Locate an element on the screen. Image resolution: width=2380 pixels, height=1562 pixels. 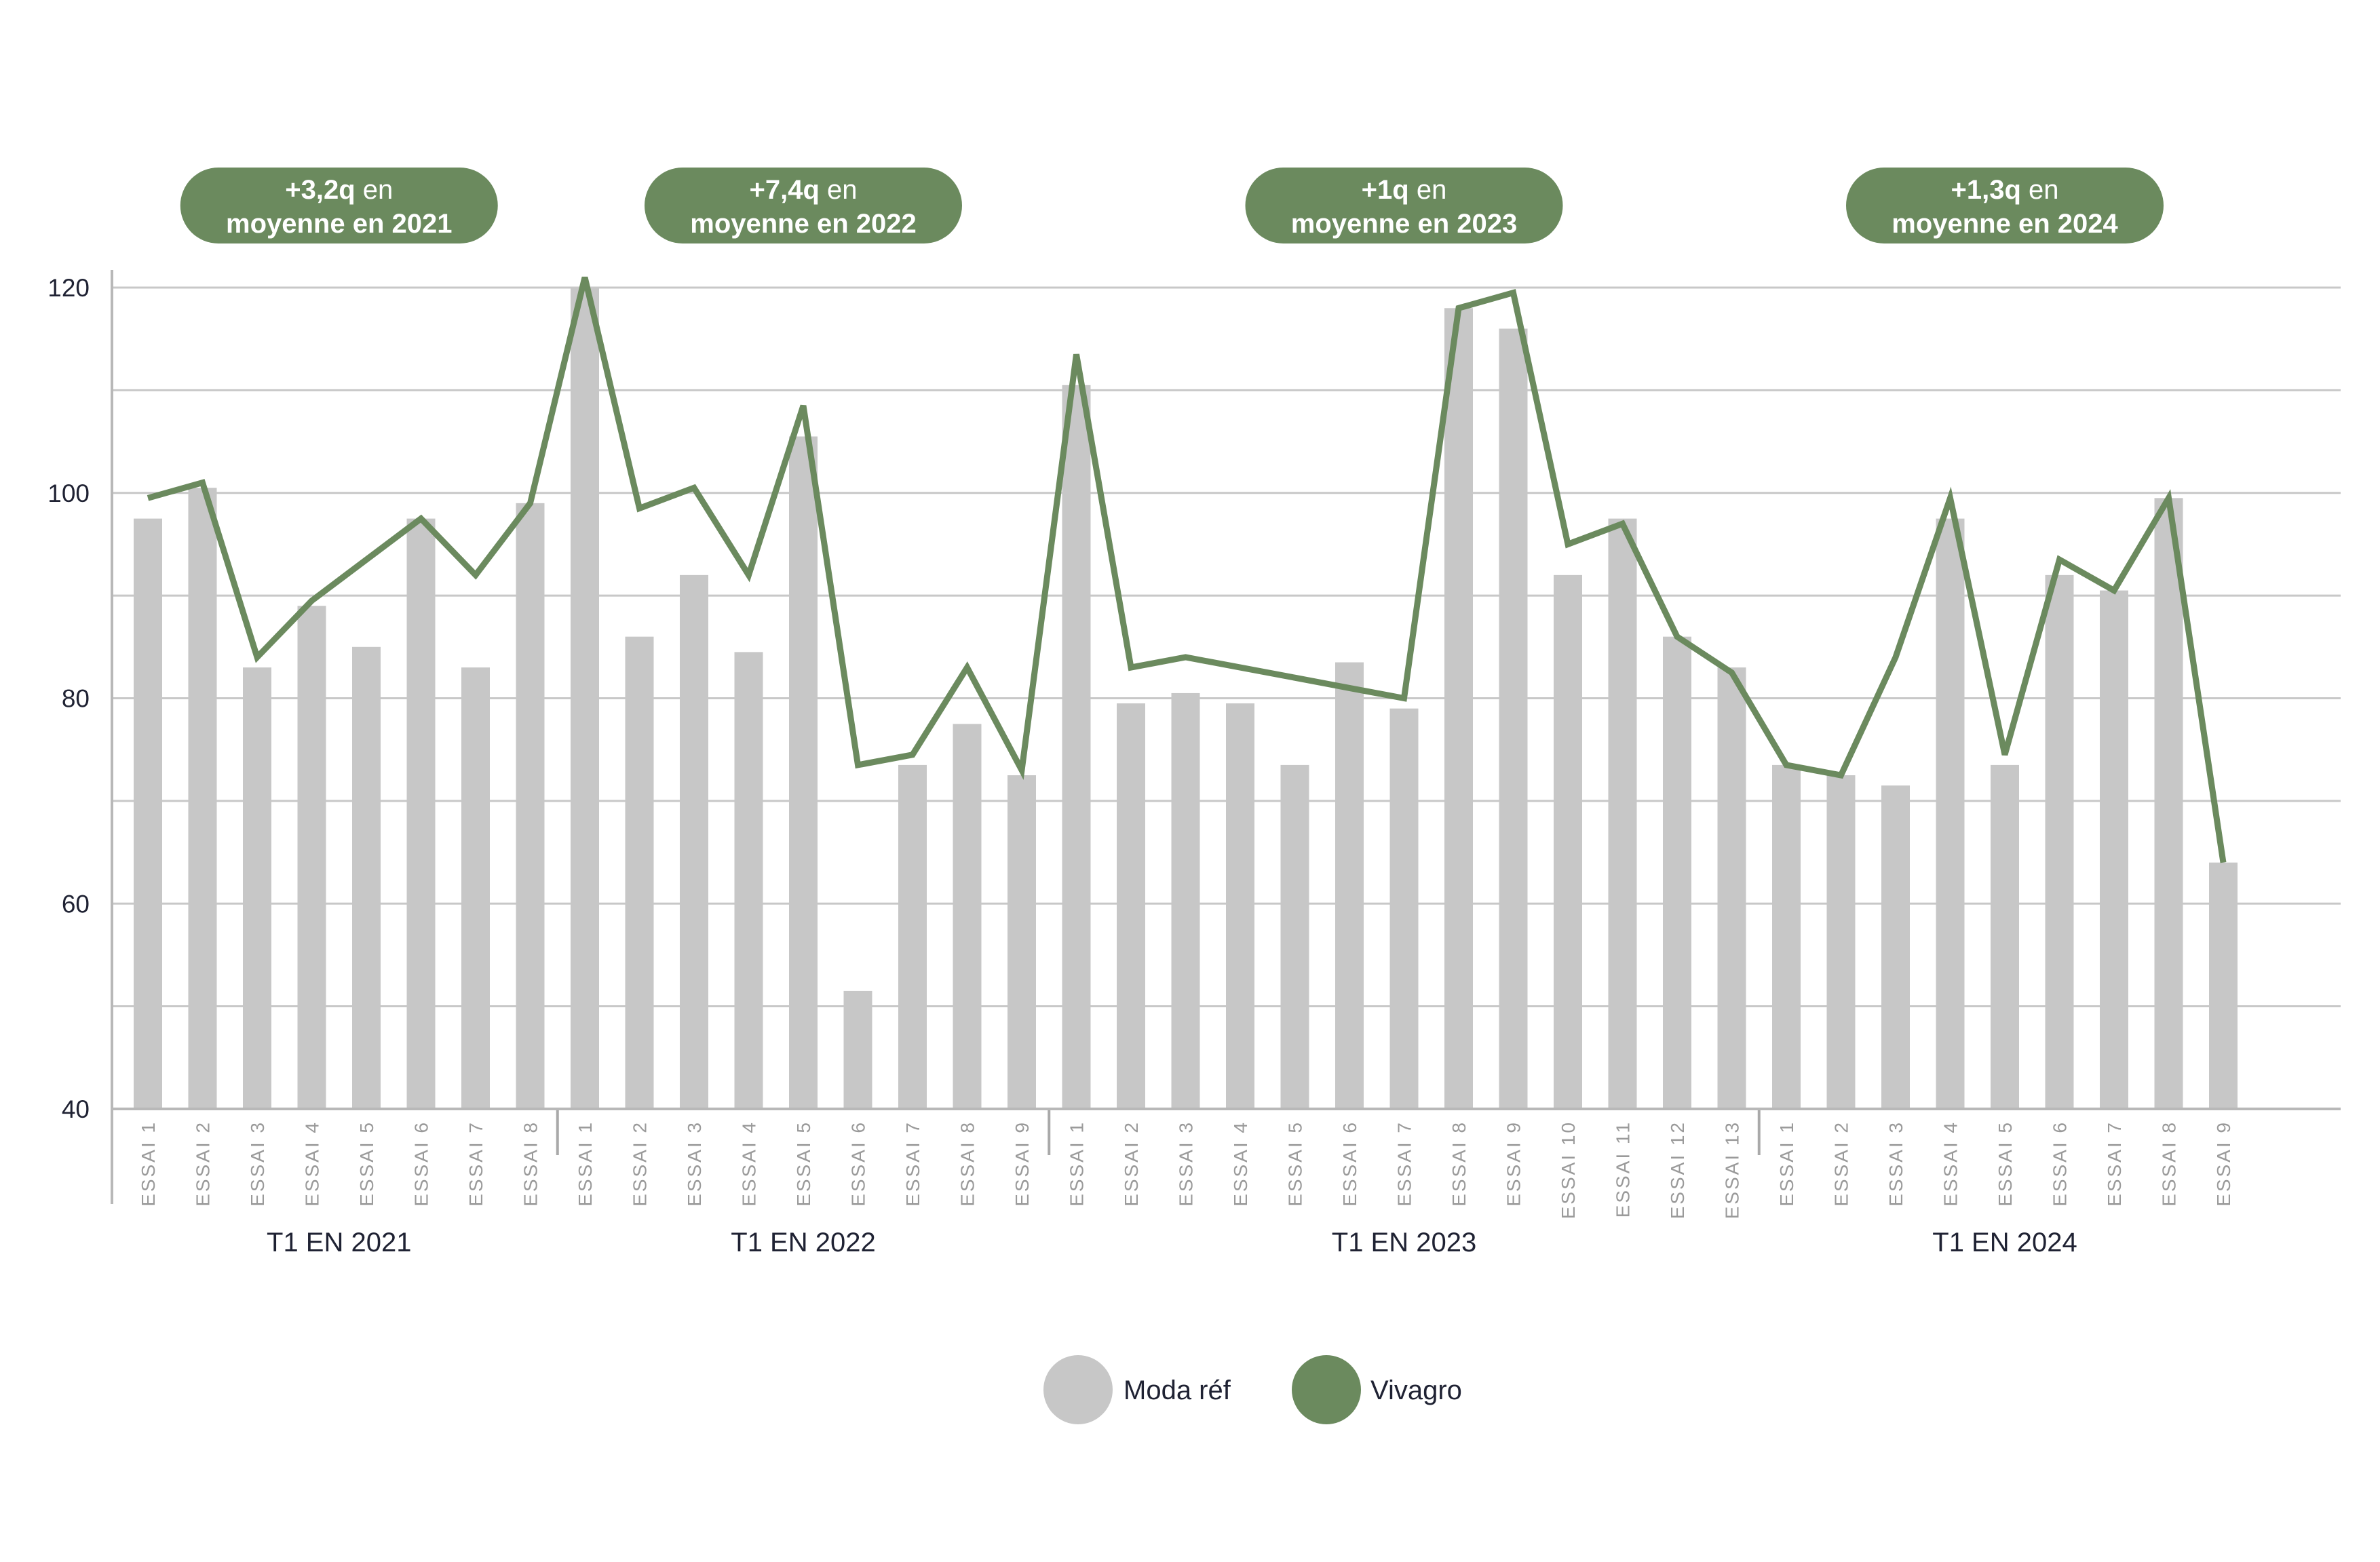
annotation-pill: +3,2q en moyenne en 2021 is located at coordinates (339, 205).